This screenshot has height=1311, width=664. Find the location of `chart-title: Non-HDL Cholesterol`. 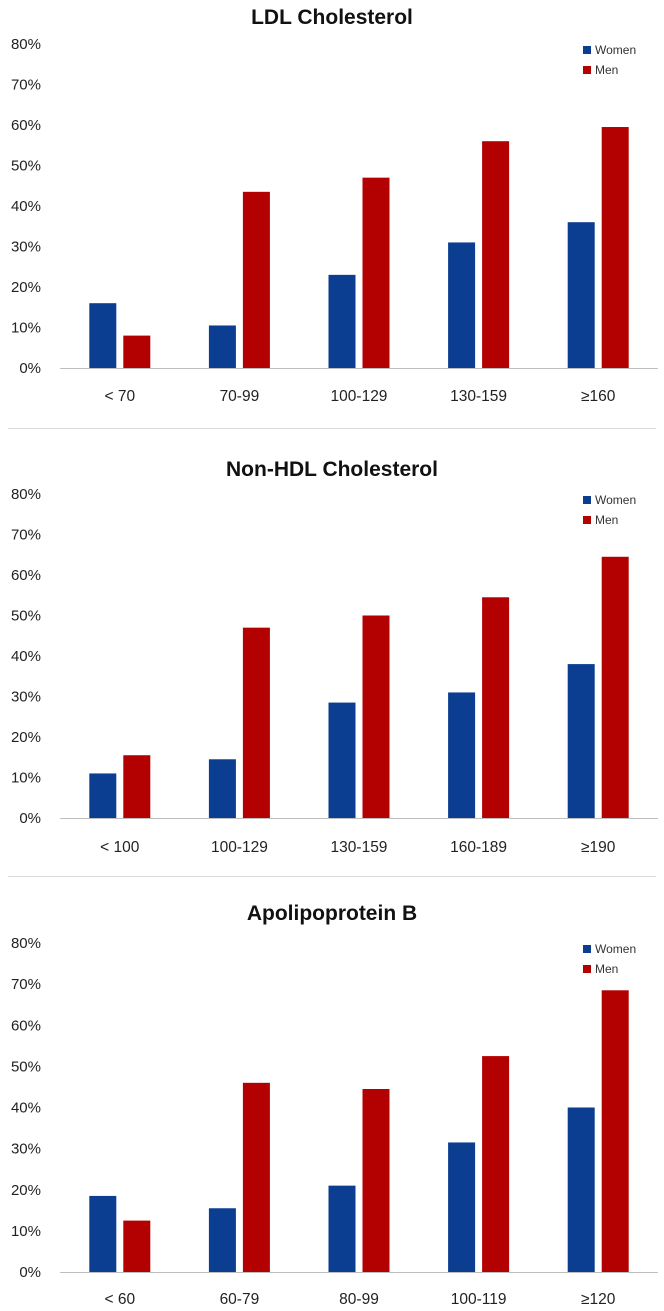

chart-title: Non-HDL Cholesterol is located at coordinates (332, 469).